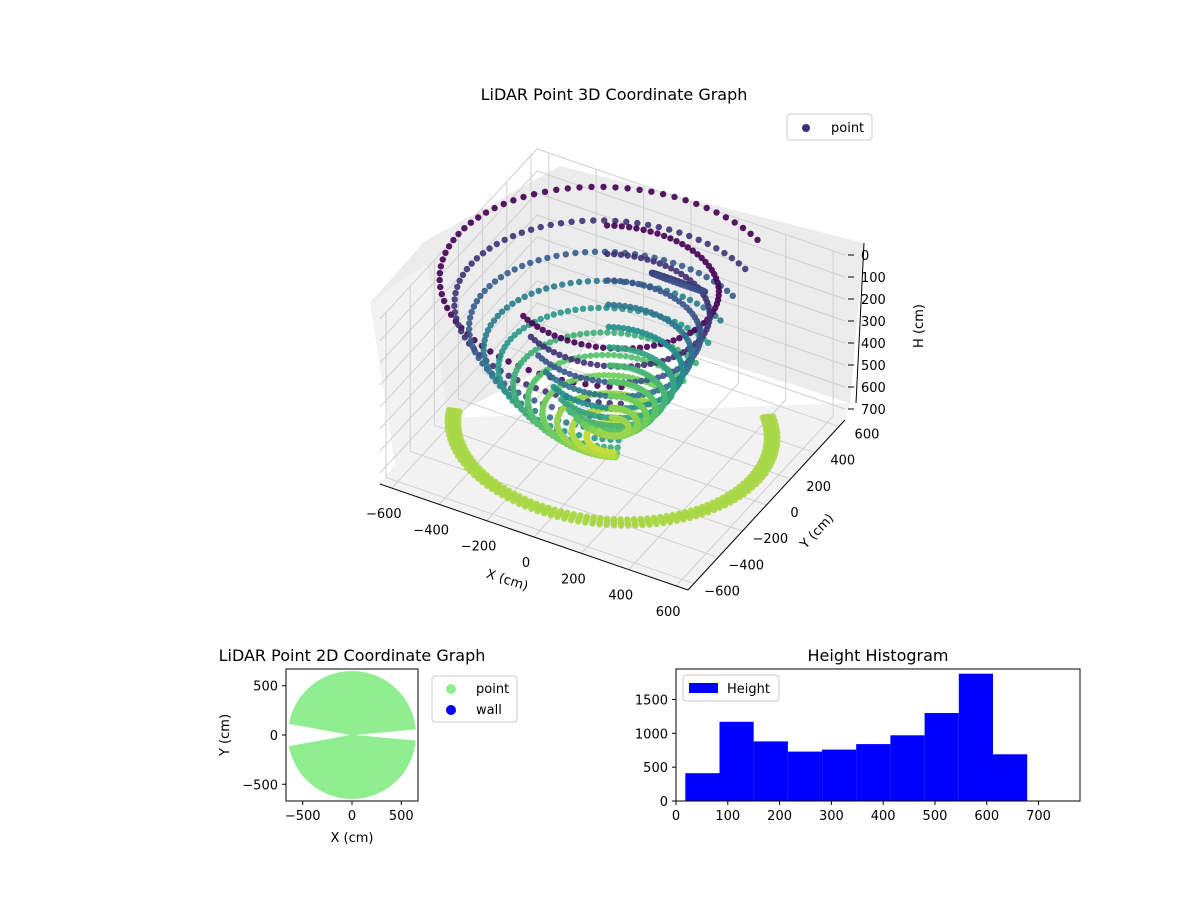  Describe the element at coordinates (265, 687) in the screenshot. I see `y-tick-label-2d: 500` at that location.